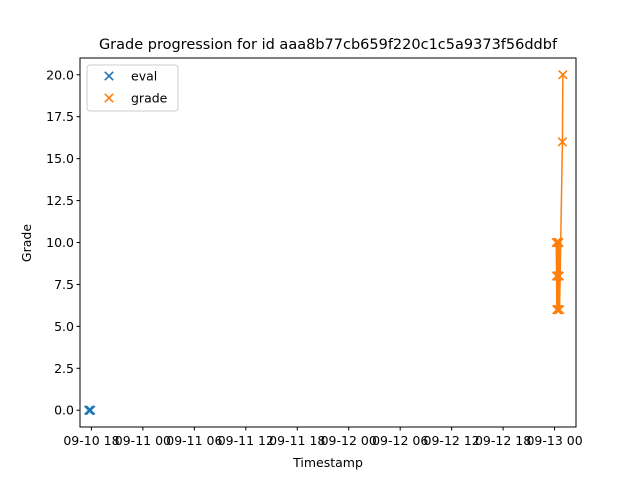 The image size is (640, 484). Describe the element at coordinates (452, 440) in the screenshot. I see `x-tick-label: 09-12 12` at that location.